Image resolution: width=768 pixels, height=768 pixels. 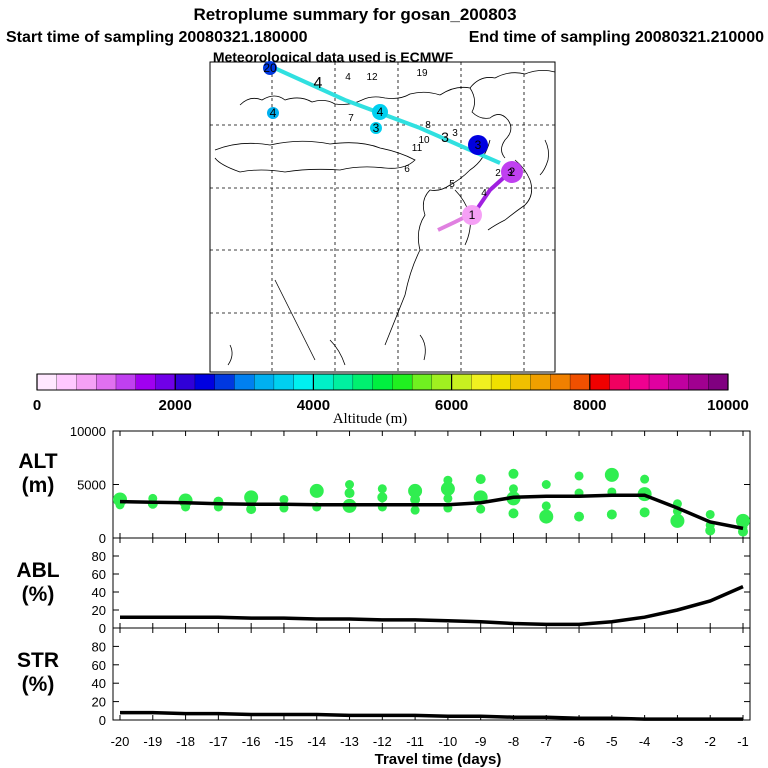 I want to click on x-tick-label: -12, so click(x=382, y=741).